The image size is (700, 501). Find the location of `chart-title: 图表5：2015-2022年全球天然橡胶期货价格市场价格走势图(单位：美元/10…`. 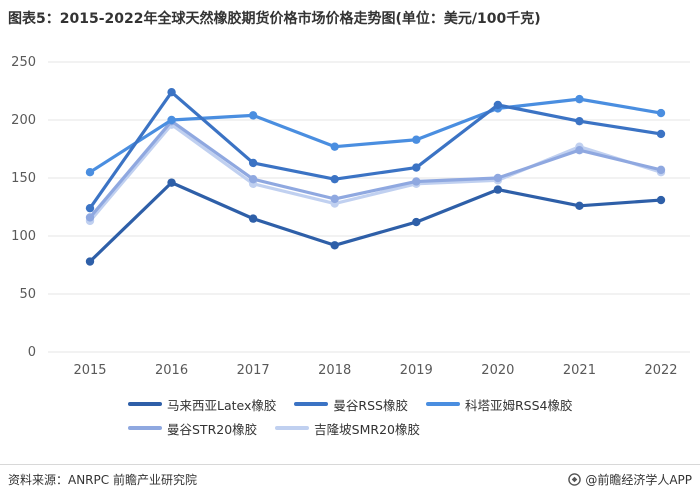

chart-title: 图表5：2015-2022年全球天然橡胶期货价格市场价格走势图(单位：美元/10… is located at coordinates (274, 19).